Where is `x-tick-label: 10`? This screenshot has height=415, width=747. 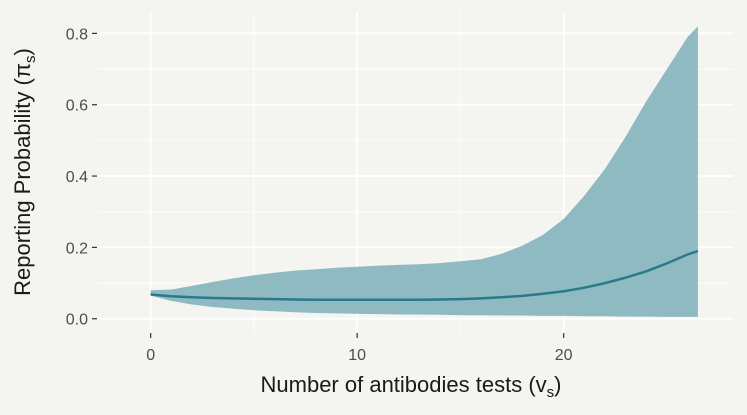 x-tick-label: 10 is located at coordinates (357, 355).